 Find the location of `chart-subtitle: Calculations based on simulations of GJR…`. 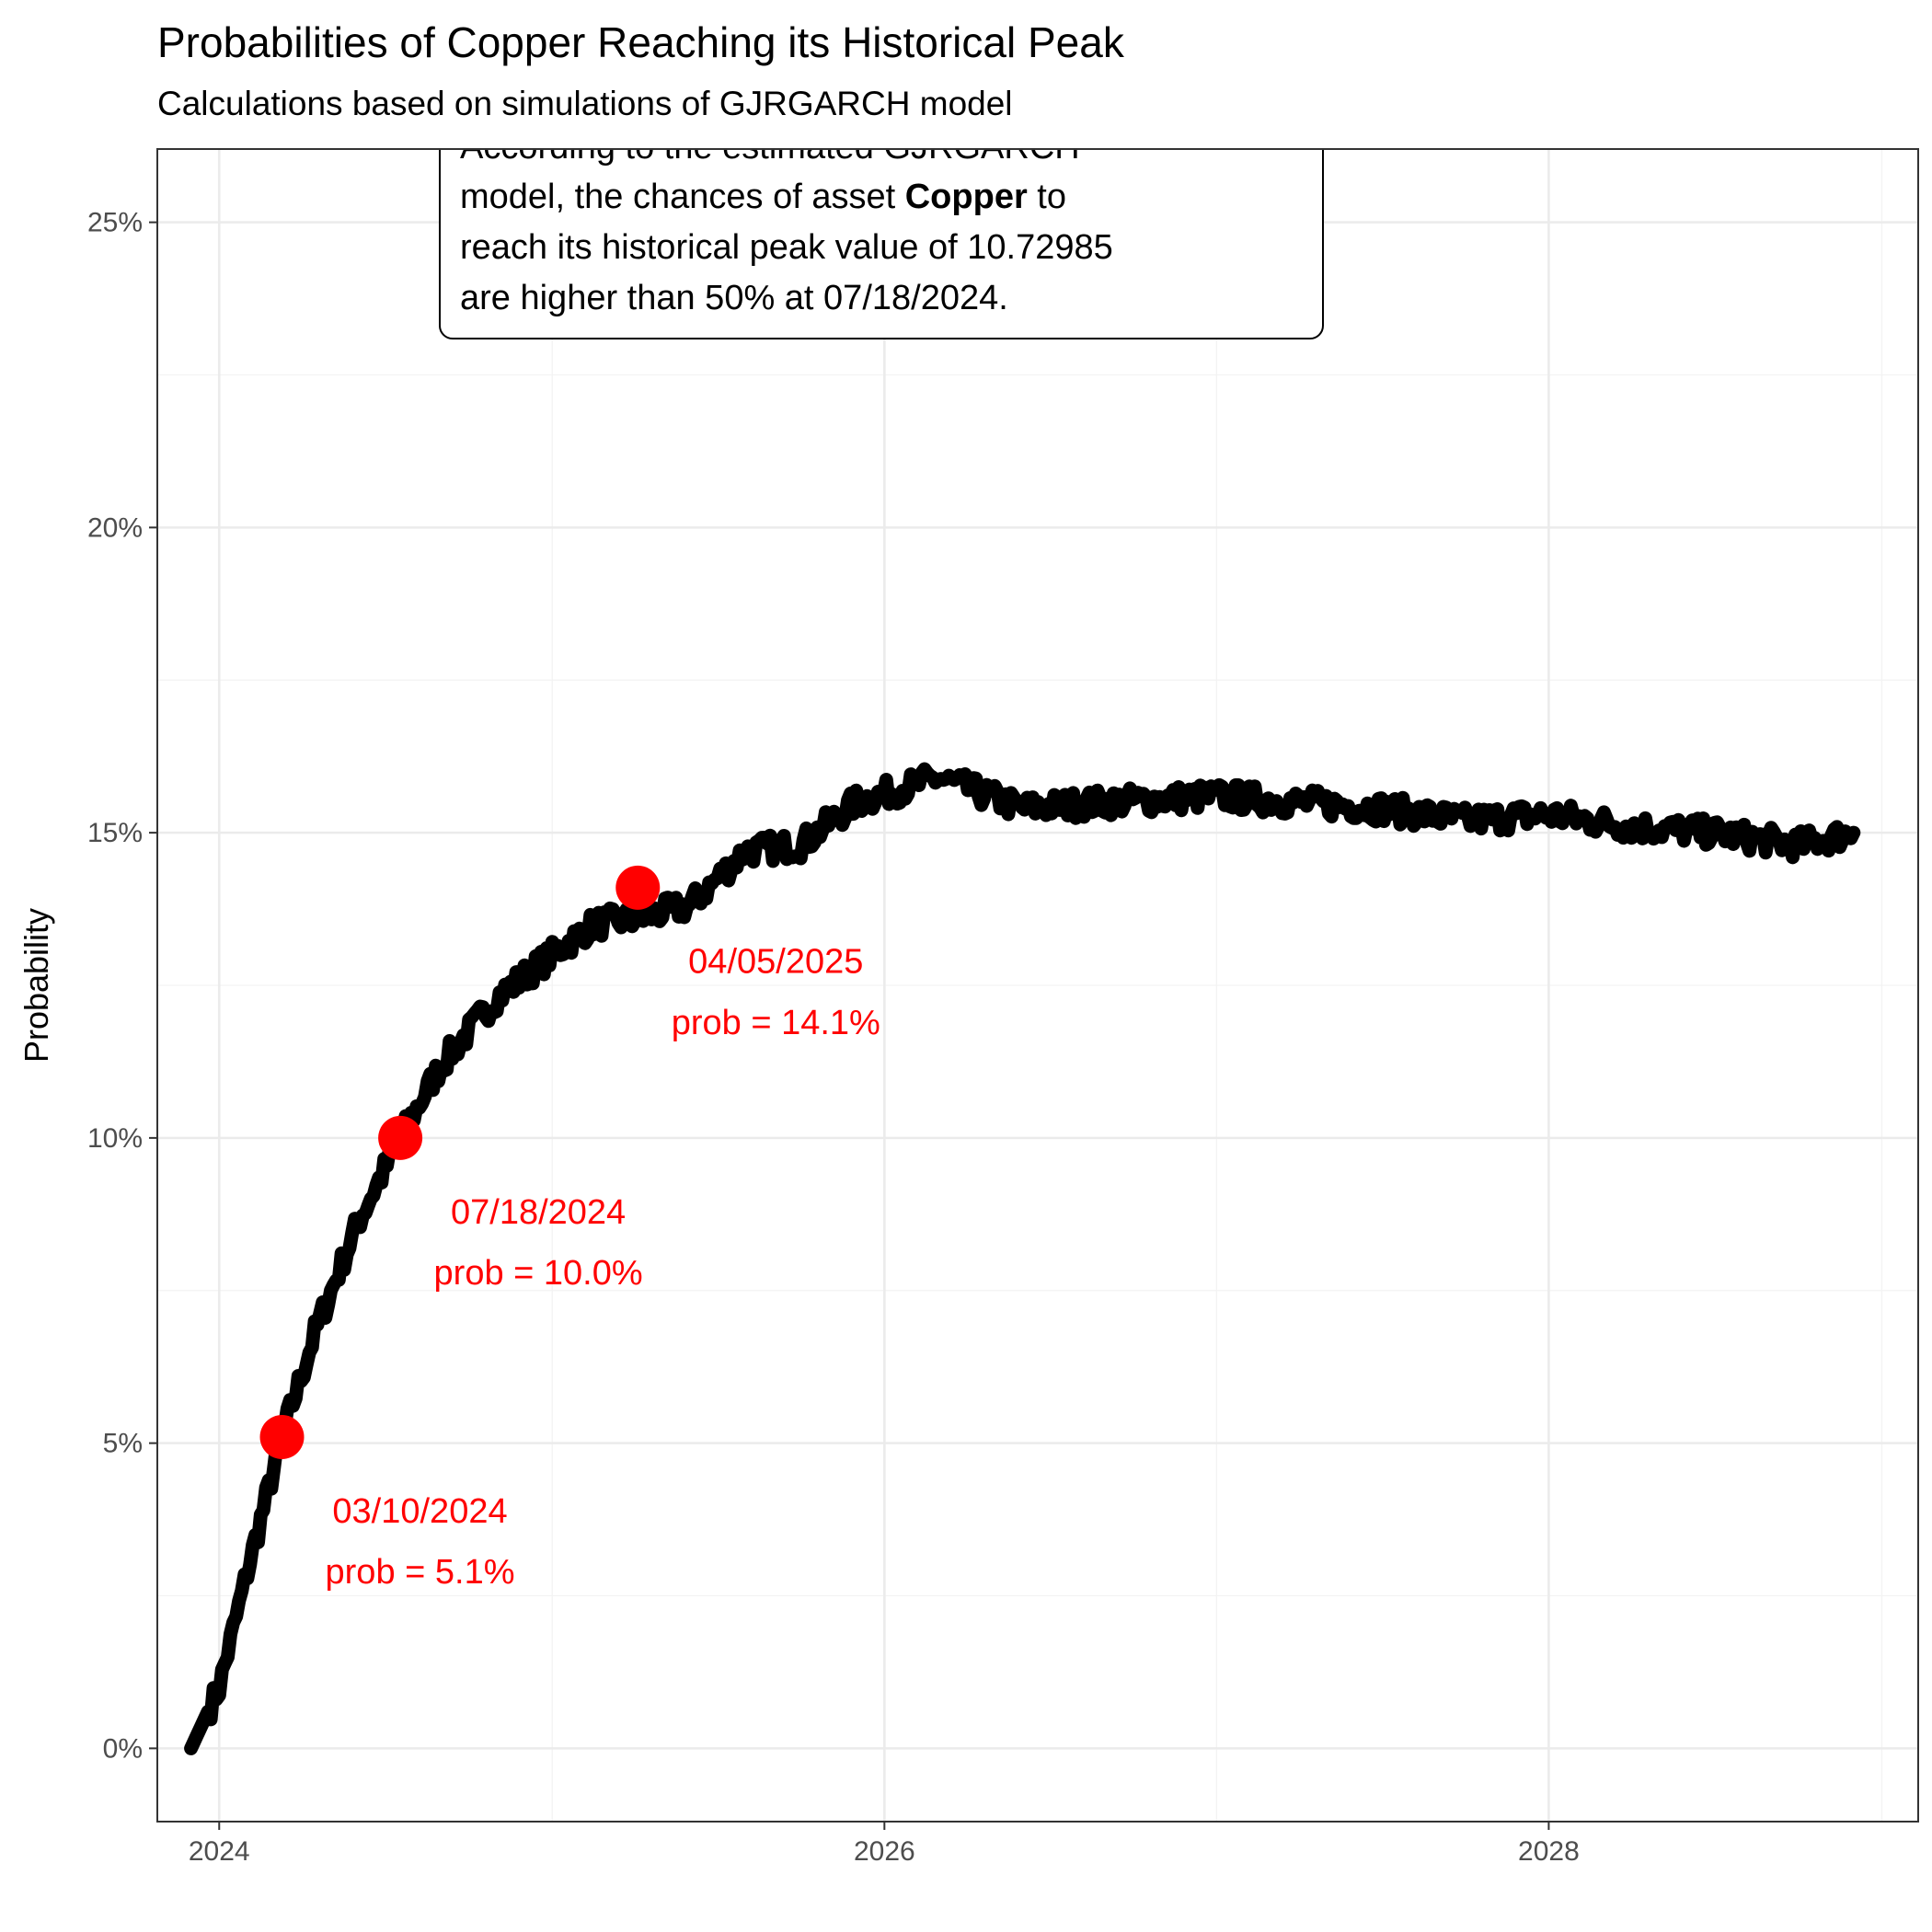

chart-subtitle: Calculations based on simulations of GJR… is located at coordinates (585, 103).